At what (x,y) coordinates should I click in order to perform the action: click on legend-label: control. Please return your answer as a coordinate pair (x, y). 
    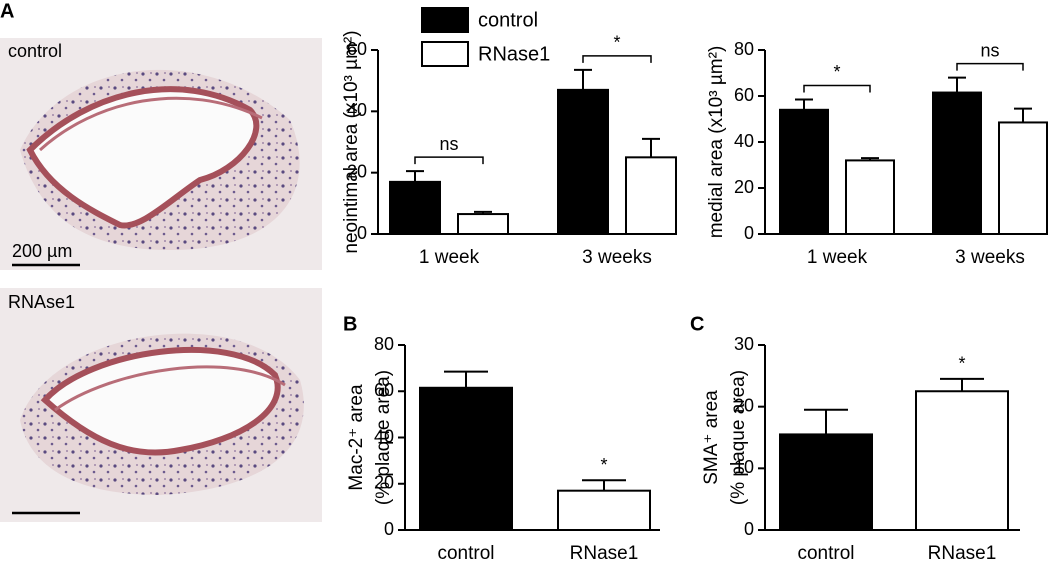
    Looking at the image, I should click on (508, 20).